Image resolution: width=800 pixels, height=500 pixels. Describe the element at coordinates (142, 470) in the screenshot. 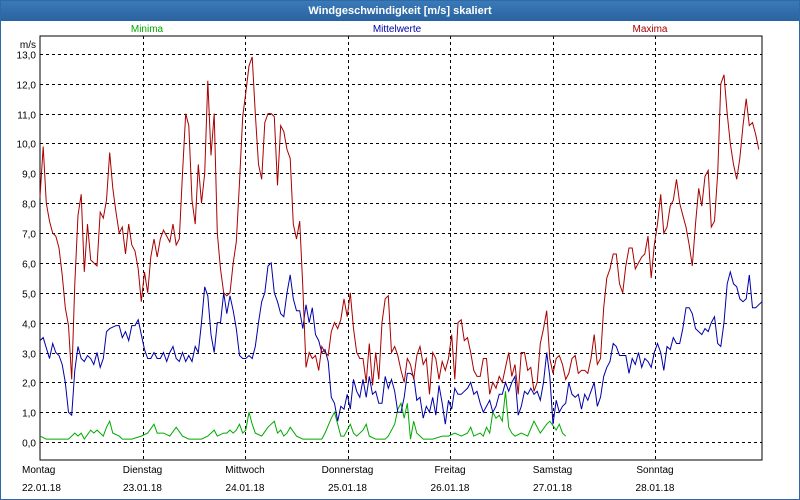

I see `x-day-label: Dienstag` at that location.